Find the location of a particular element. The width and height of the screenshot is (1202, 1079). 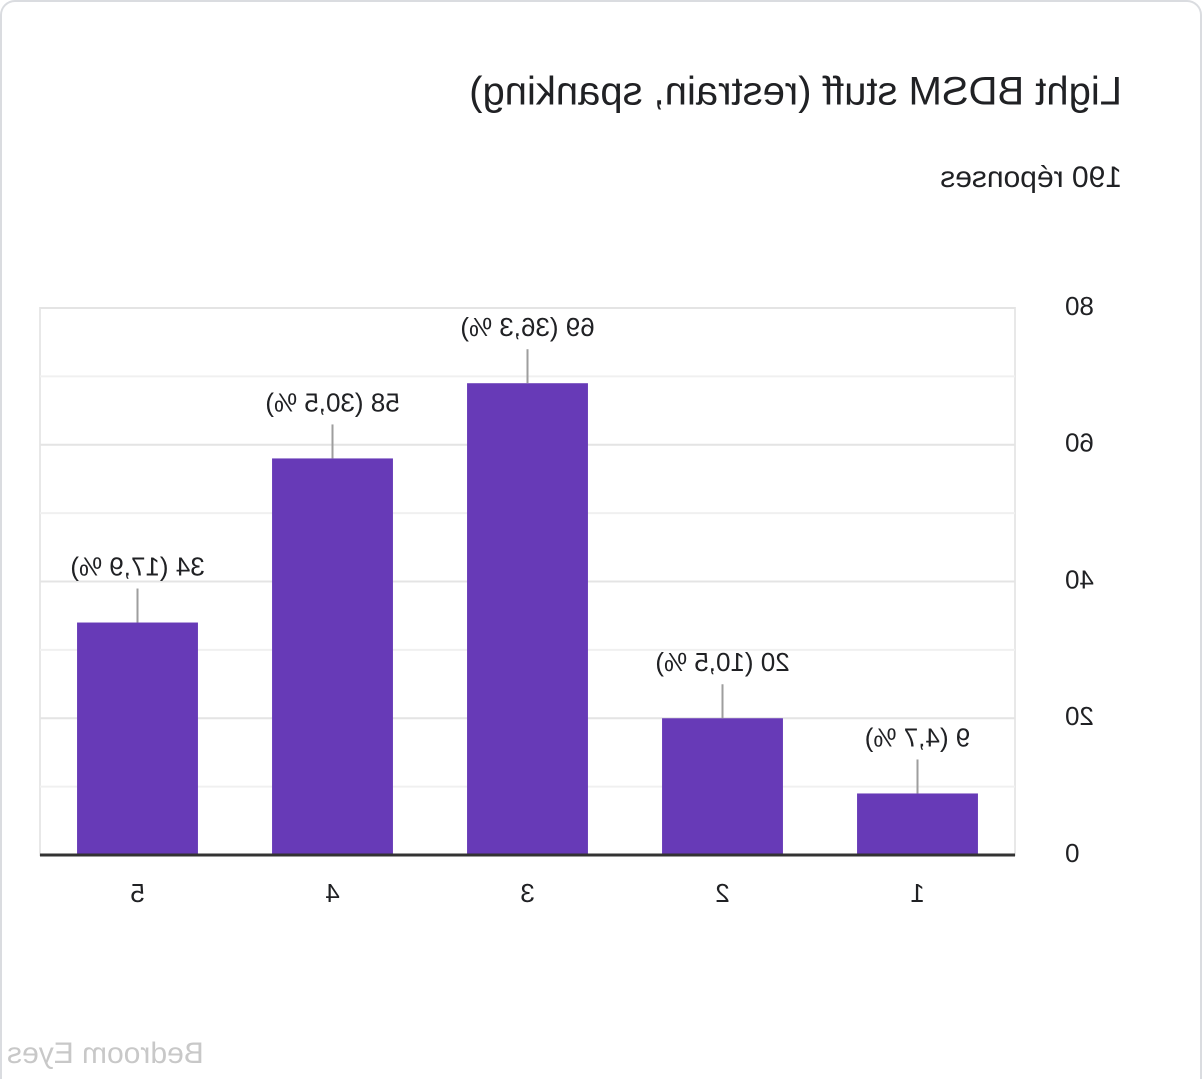

data-label: 58 (30,5 %) is located at coordinates (332, 402).